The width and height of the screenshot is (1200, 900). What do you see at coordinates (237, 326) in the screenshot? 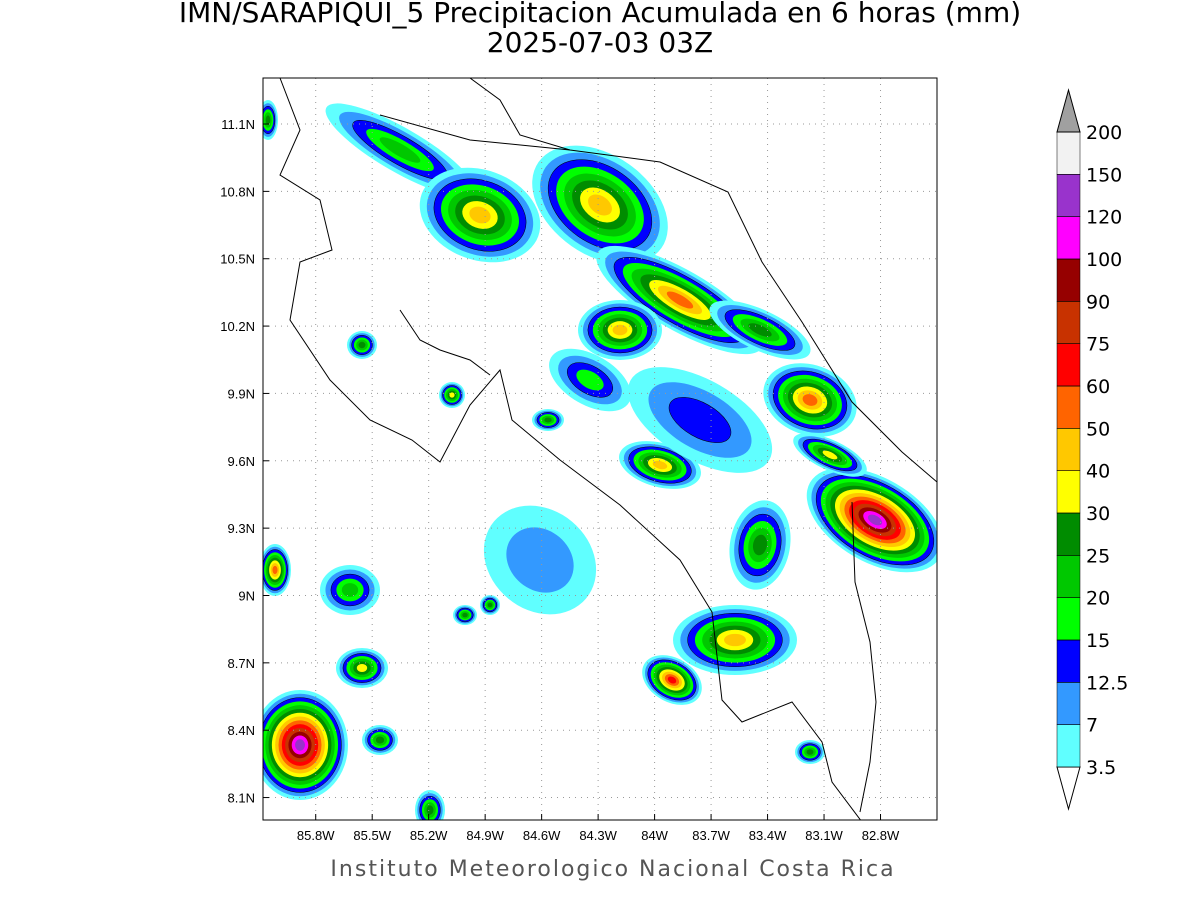
I see `y-tick-label: 10.2N` at bounding box center [237, 326].